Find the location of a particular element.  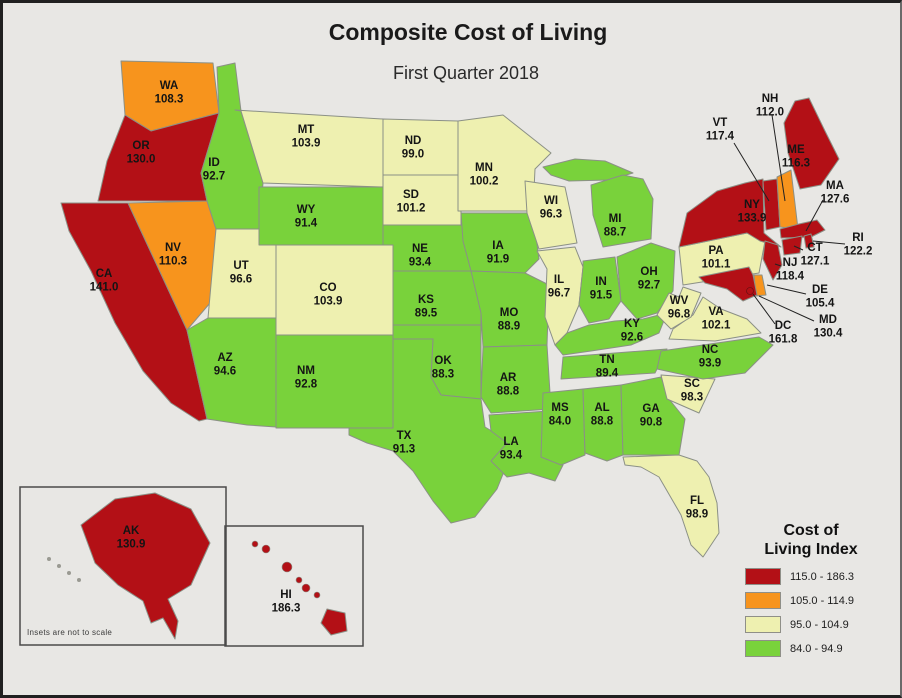

legend-bucket-label: 95.0 - 104.9 is located at coordinates (819, 624).